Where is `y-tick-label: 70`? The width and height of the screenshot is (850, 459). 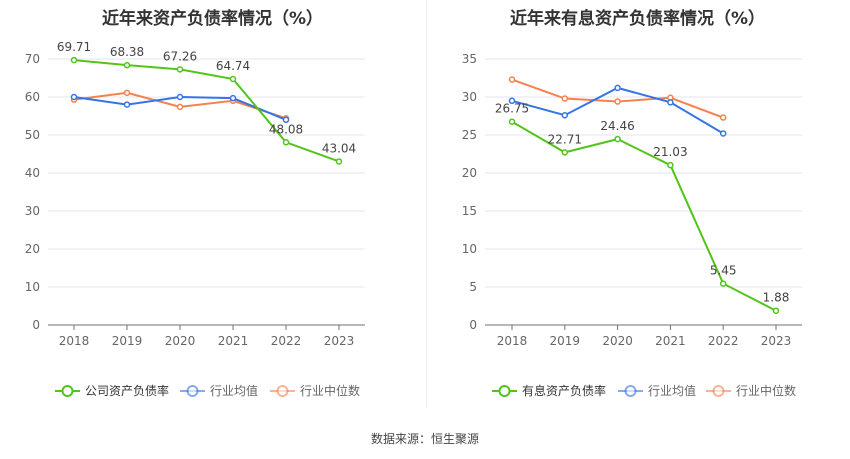
y-tick-label: 70 is located at coordinates (32, 59).